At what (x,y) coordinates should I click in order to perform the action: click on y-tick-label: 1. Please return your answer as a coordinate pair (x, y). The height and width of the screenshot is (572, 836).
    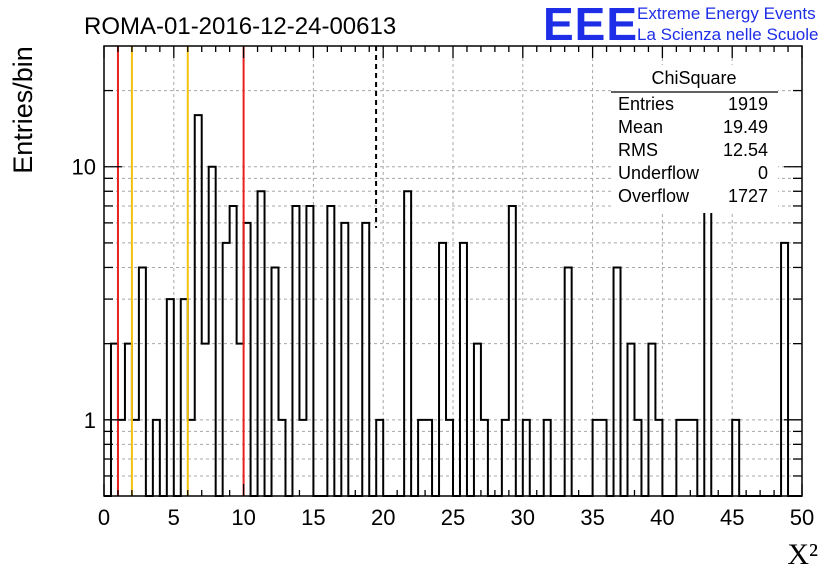
    Looking at the image, I should click on (90, 420).